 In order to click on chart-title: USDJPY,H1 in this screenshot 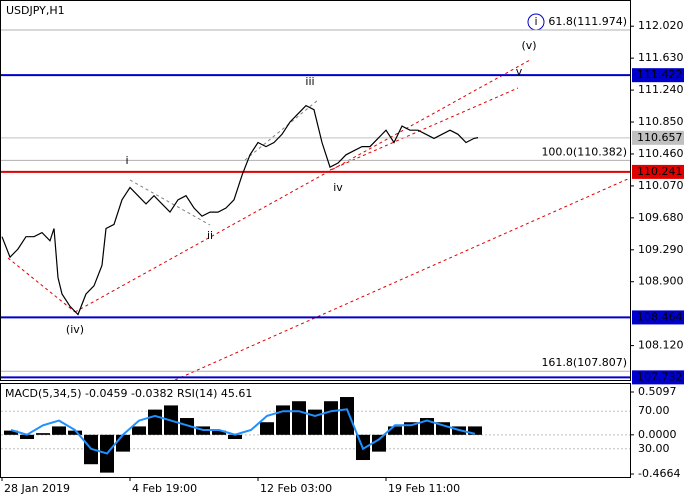, I will do `click(35, 10)`.